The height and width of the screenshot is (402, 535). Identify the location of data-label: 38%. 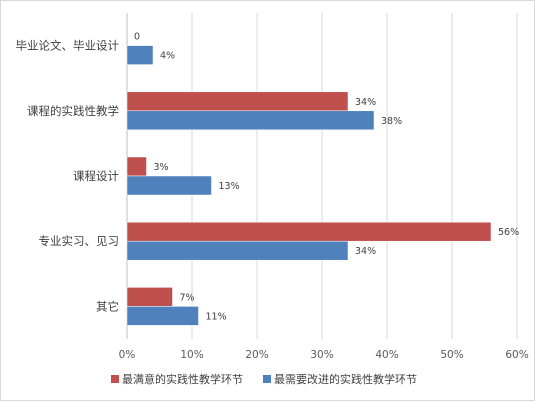
(391, 121).